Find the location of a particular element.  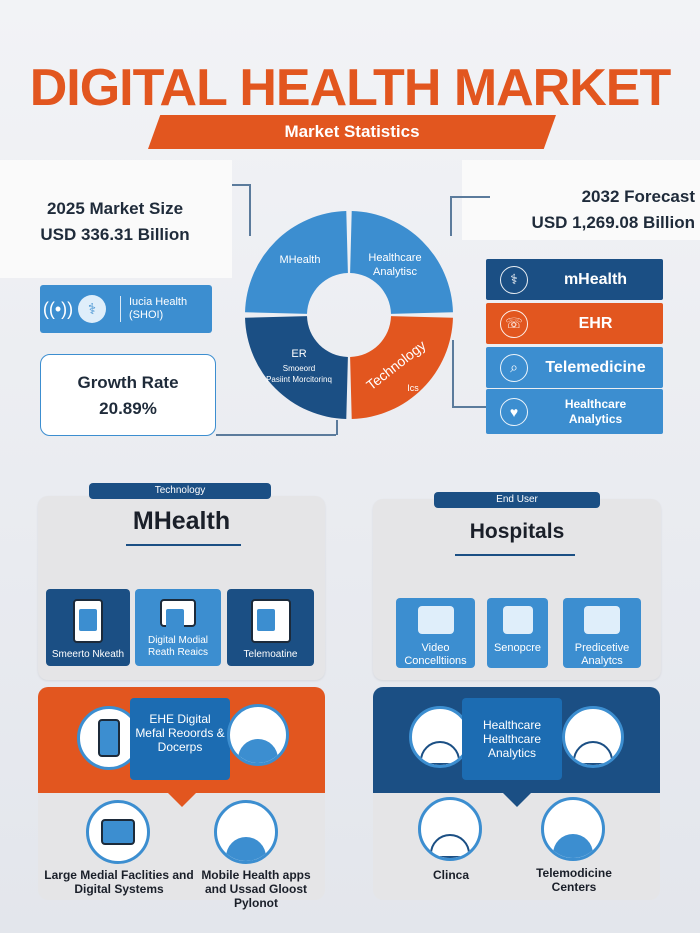

digital-health-icon-bar: ((•)) ⚕ Iucia Health (SHOI) is located at coordinates (126, 309).